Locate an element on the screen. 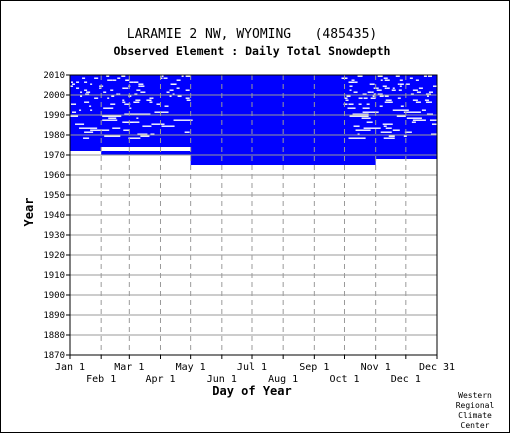  y-tick-label: 1960 is located at coordinates (54, 176).